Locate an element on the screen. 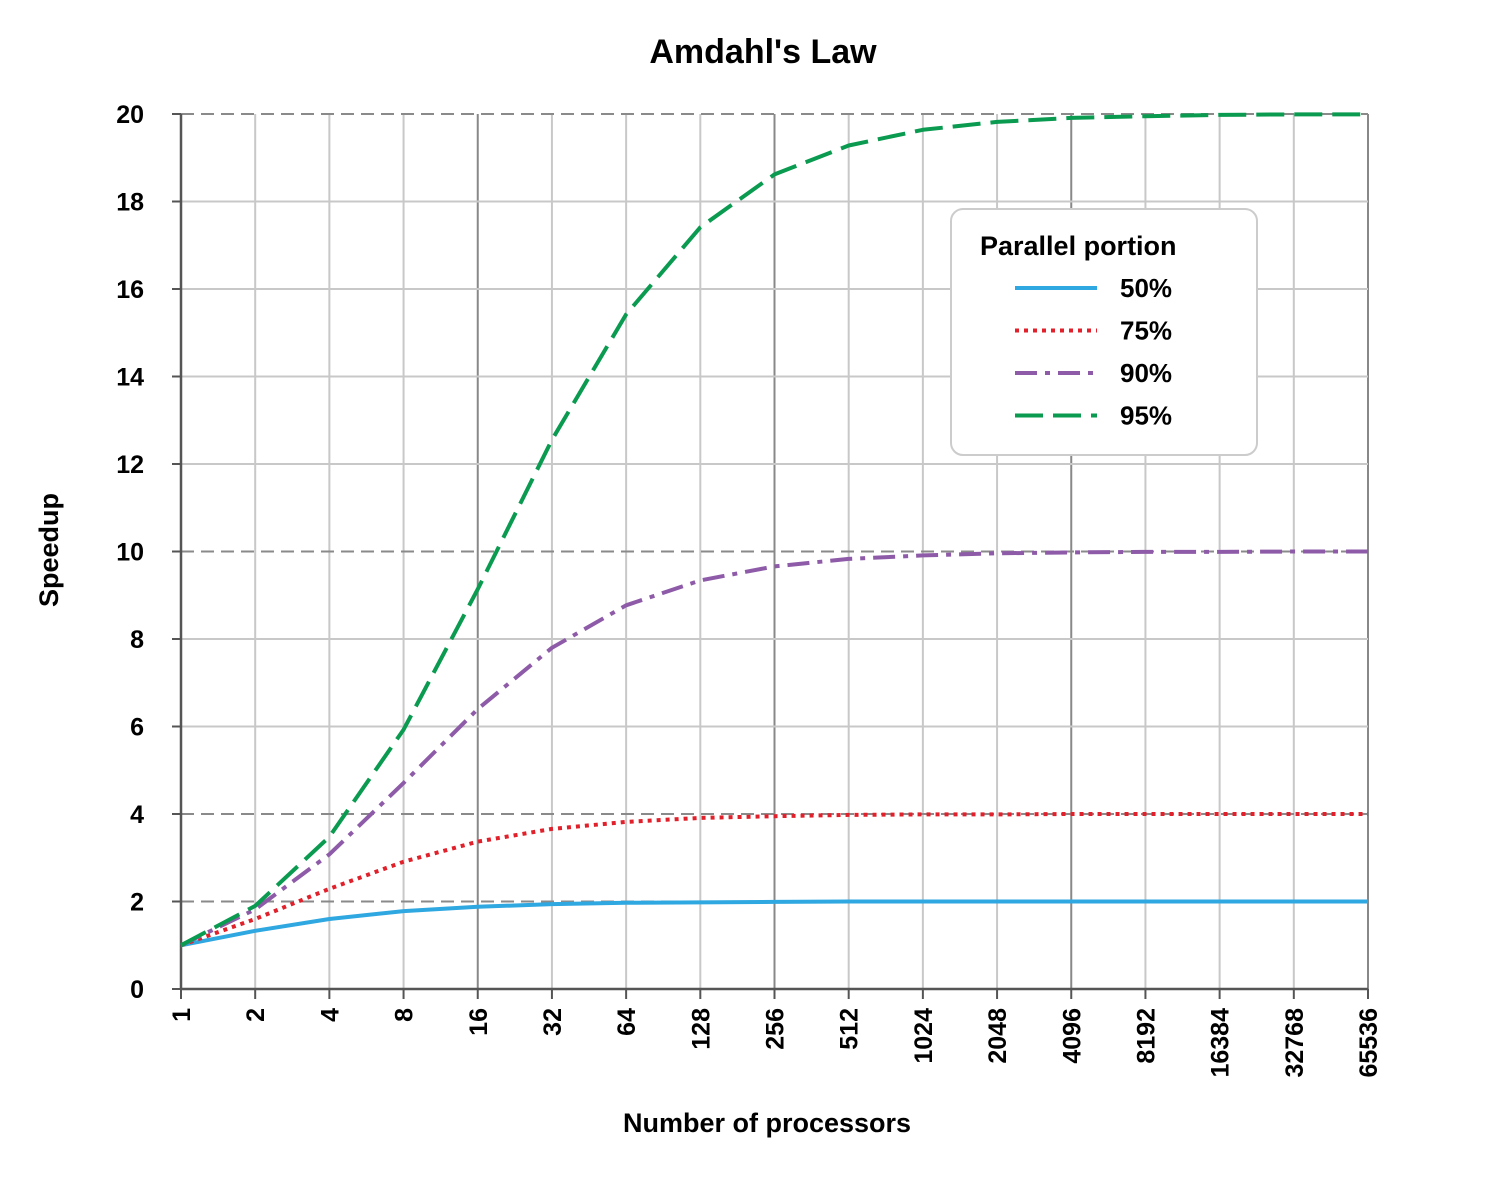  x-tick-label: 4 is located at coordinates (330, 1015).